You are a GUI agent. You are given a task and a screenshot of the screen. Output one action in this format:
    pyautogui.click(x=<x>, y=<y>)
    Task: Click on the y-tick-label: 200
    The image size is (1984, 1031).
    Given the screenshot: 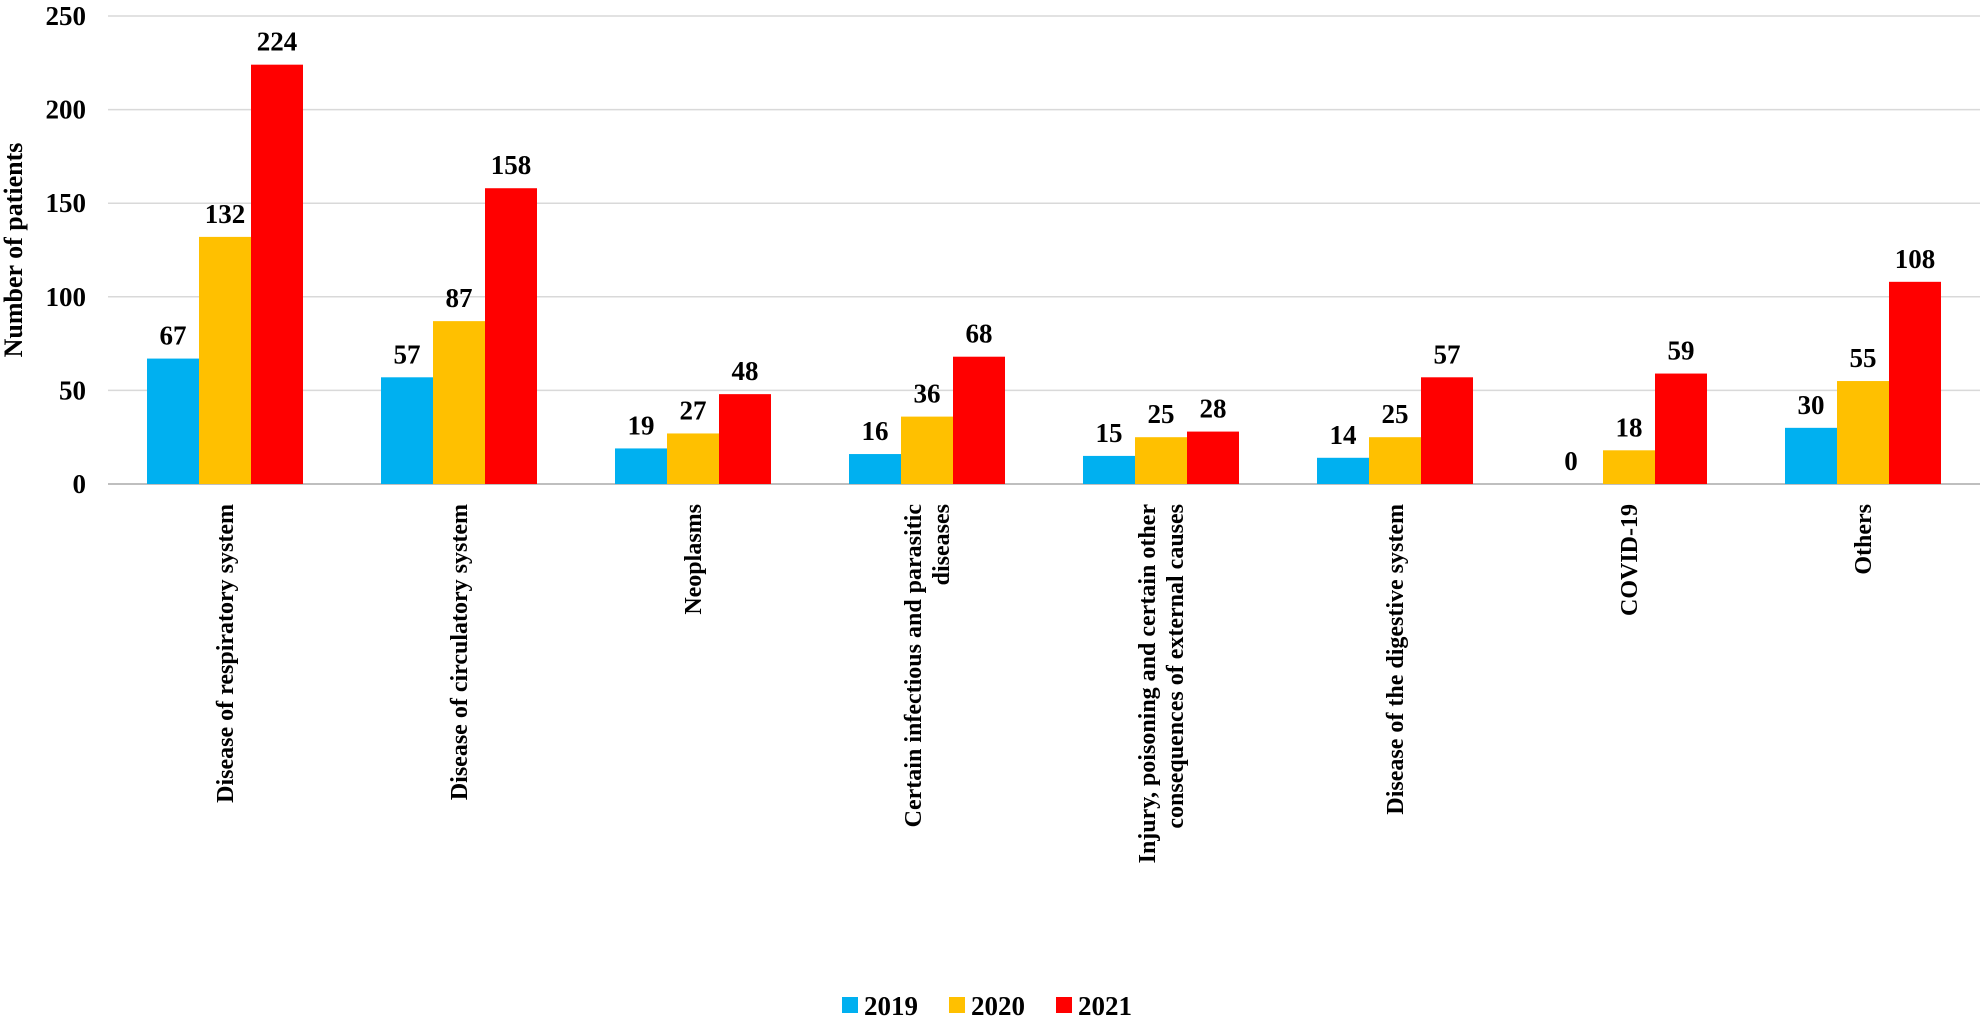 What is the action you would take?
    pyautogui.click(x=66, y=110)
    